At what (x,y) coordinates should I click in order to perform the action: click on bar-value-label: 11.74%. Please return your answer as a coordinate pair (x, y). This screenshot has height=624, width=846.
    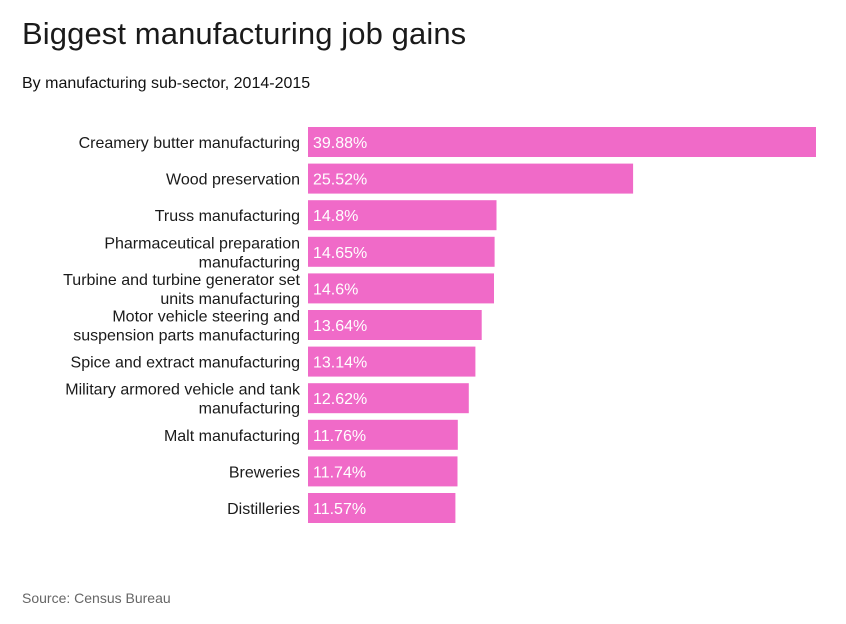
    Looking at the image, I should click on (339, 472).